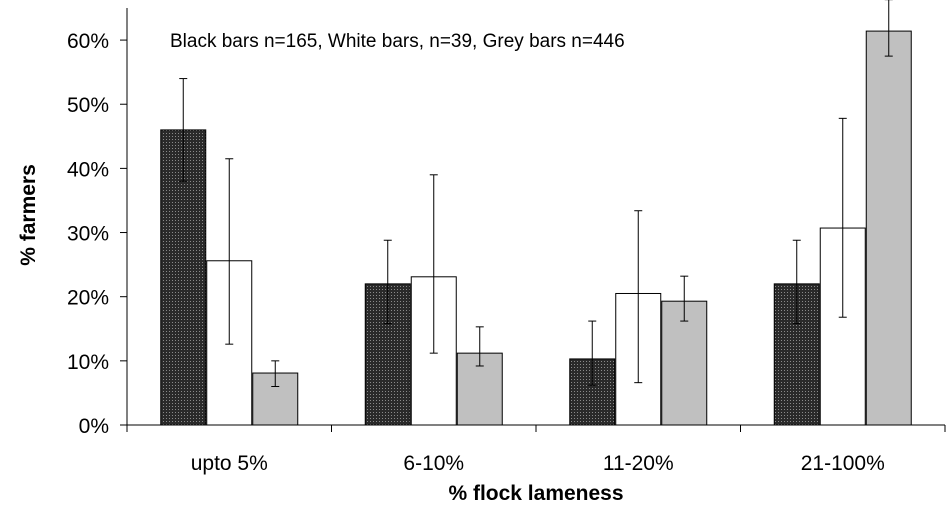 The image size is (947, 508). I want to click on y-tick-label: 60%, so click(88, 41).